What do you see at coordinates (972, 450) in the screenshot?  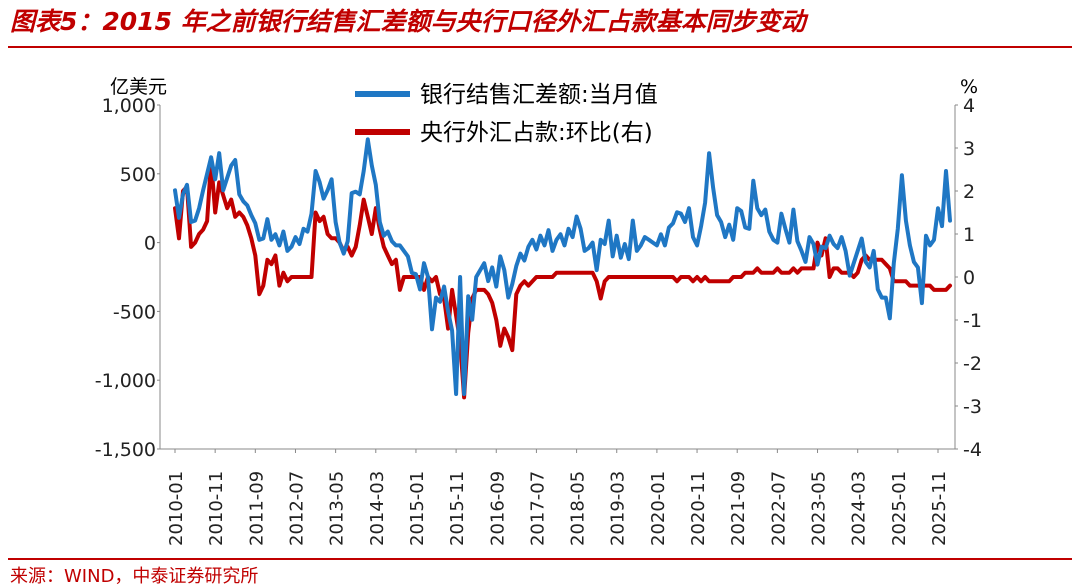 I see `right-tick-label: -4` at bounding box center [972, 450].